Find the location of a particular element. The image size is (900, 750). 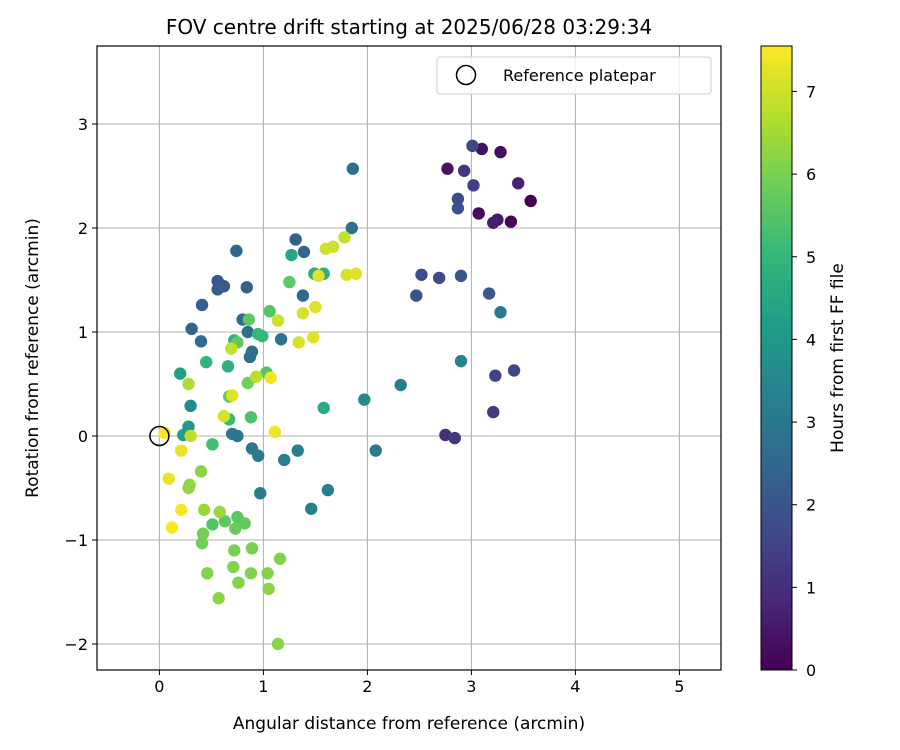

colorbar-bar is located at coordinates (776, 358).